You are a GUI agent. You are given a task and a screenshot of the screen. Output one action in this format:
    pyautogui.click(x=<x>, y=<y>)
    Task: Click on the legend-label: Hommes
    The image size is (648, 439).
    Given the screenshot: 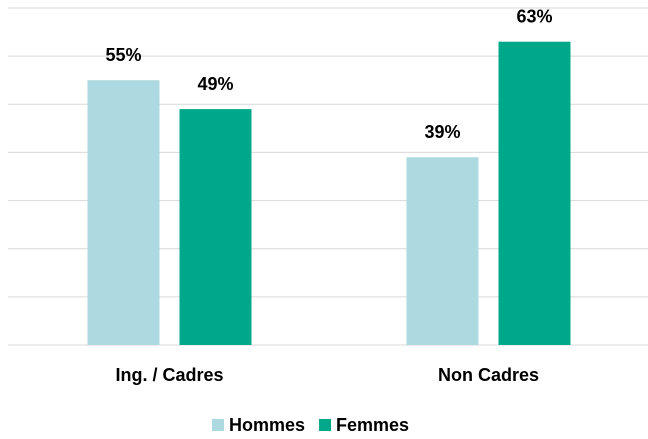 What is the action you would take?
    pyautogui.click(x=267, y=425)
    